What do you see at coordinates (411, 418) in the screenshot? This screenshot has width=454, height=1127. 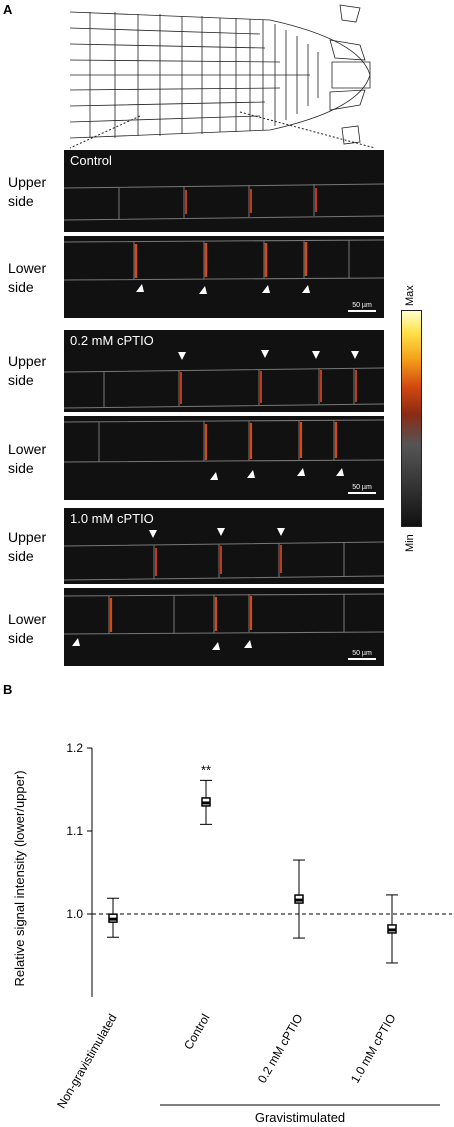 I see `intensity-colorbar` at bounding box center [411, 418].